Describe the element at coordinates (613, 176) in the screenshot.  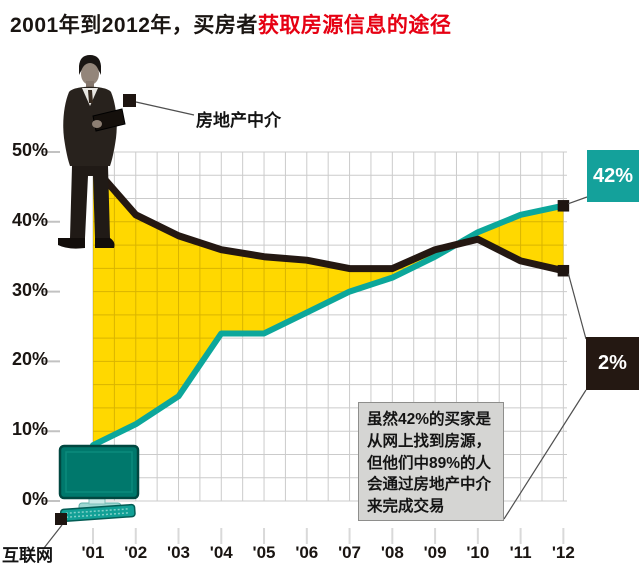
I see `internet-value-badge: 42%` at that location.